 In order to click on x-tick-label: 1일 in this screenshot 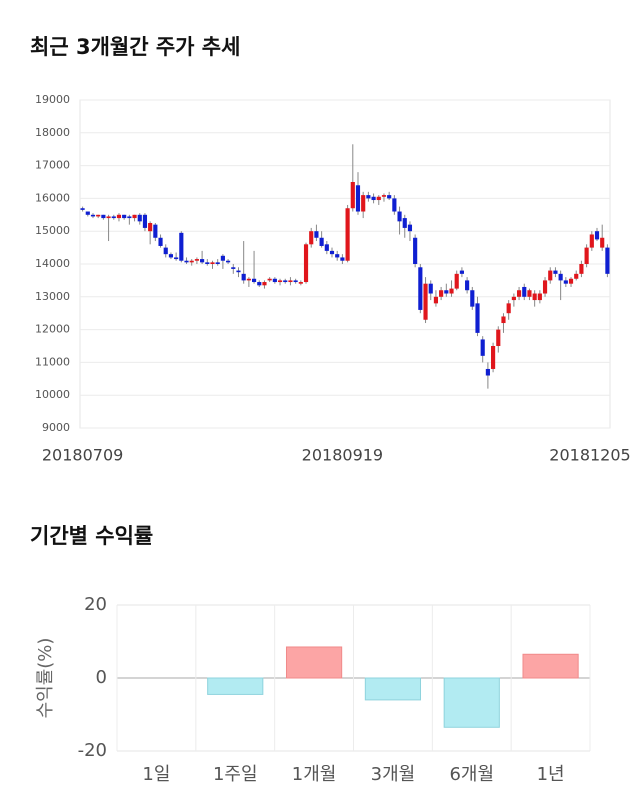, I will do `click(156, 774)`.